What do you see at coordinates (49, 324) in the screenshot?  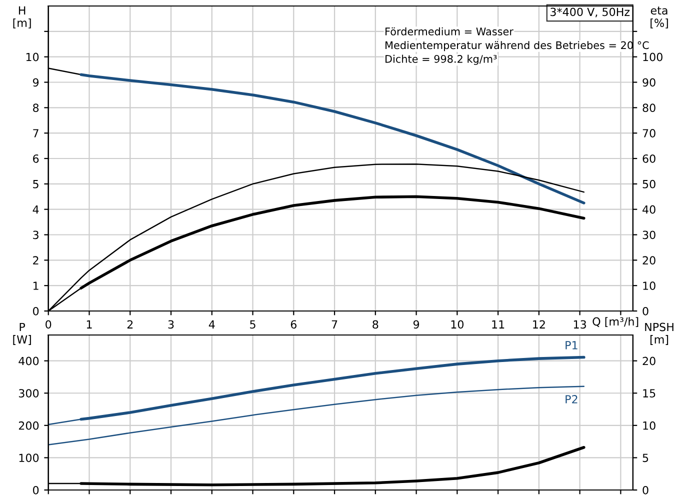 I see `x-tick-label: 0` at bounding box center [49, 324].